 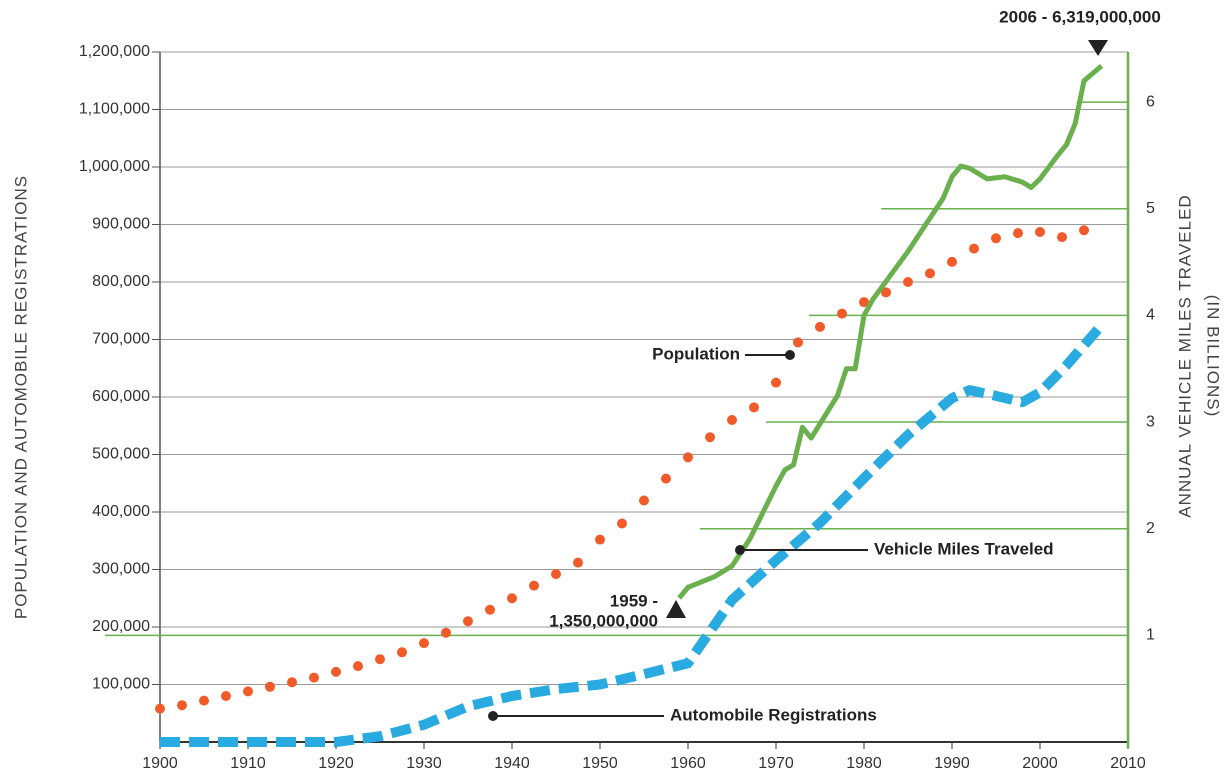 I want to click on y-tick-label: 400,000, so click(x=121, y=511).